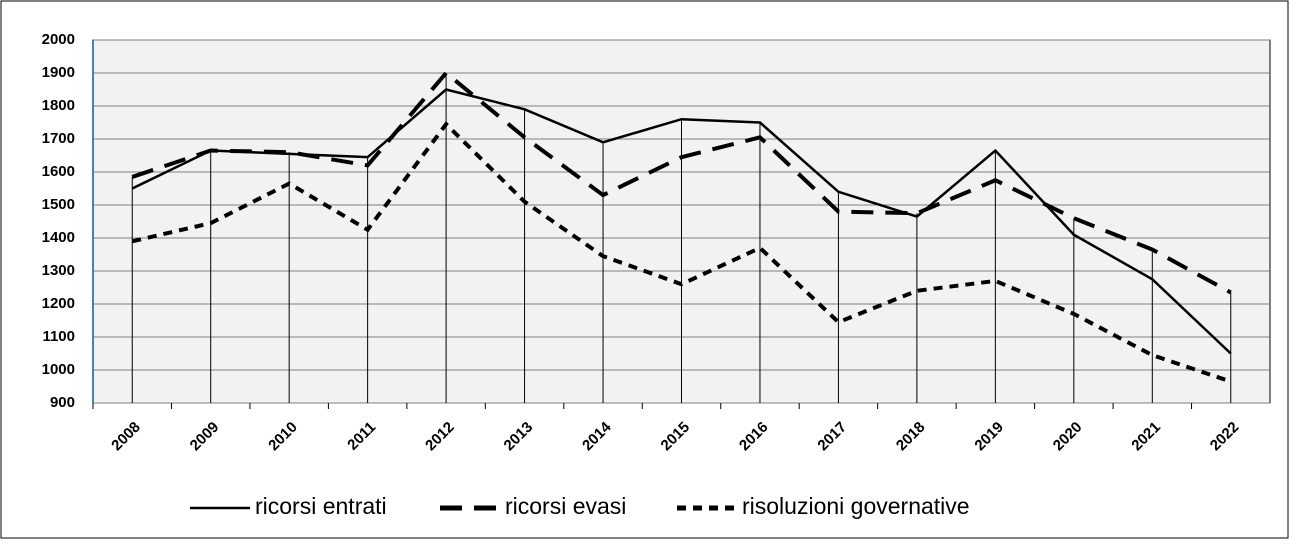 This screenshot has height=545, width=1290. Describe the element at coordinates (58, 270) in the screenshot. I see `y-tick-label: 1300` at that location.